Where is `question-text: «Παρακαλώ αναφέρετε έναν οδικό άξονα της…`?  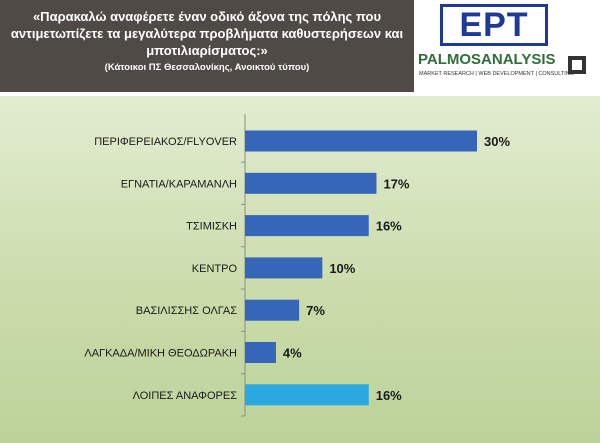 question-text: «Παρακαλώ αναφέρετε έναν οδικό άξονα της… is located at coordinates (207, 42).